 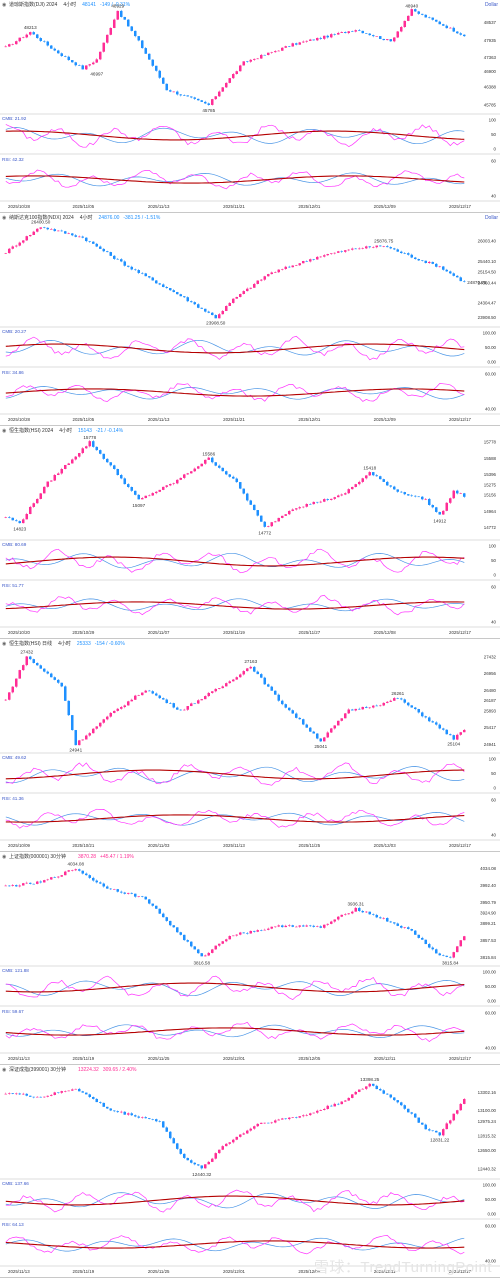 I want to click on price-annotation: 14772, so click(x=264, y=533).